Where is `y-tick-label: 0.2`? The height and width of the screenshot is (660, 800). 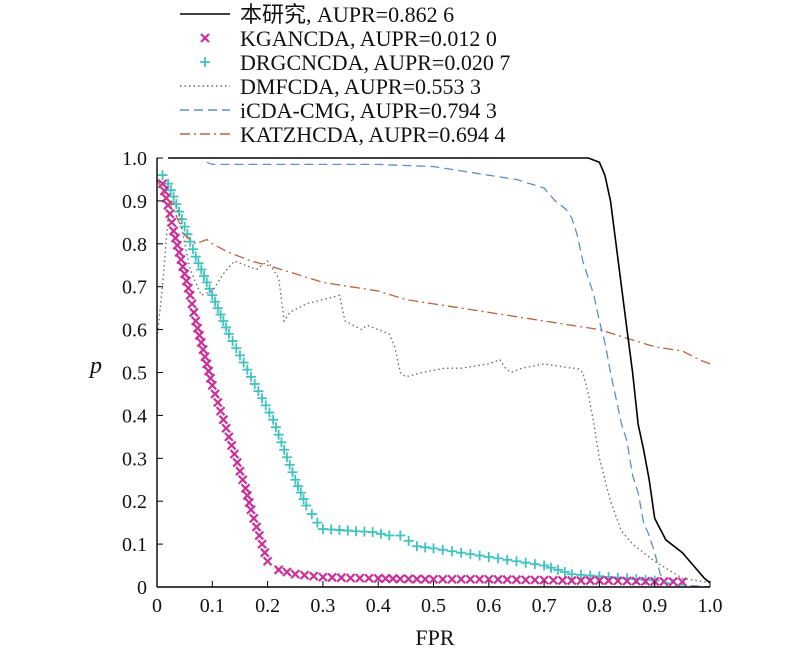
y-tick-label: 0.2 is located at coordinates (134, 502).